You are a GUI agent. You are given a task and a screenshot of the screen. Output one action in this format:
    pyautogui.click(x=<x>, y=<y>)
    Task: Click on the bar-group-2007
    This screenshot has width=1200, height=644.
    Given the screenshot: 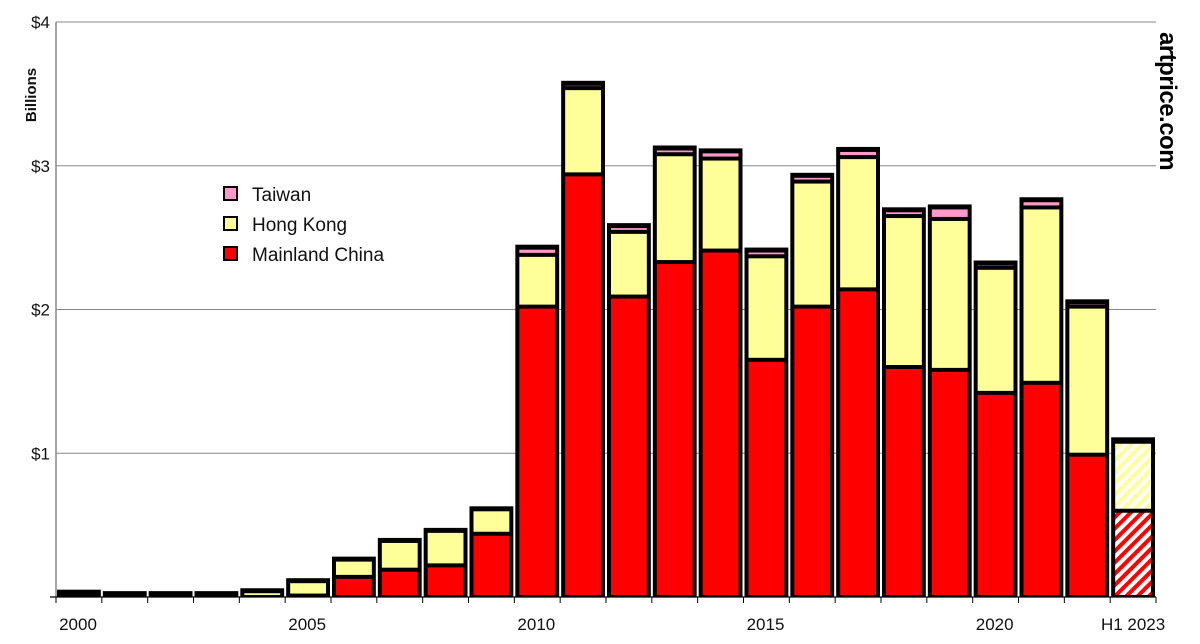 What is the action you would take?
    pyautogui.click(x=399, y=567)
    